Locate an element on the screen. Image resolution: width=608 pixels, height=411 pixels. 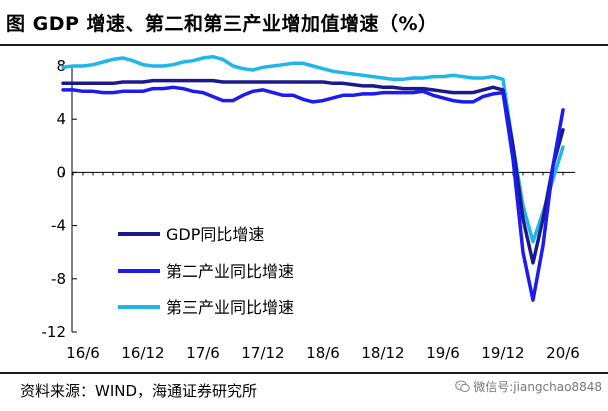
watermark-text: 微信号:jiangchao8848 is located at coordinates (537, 387).